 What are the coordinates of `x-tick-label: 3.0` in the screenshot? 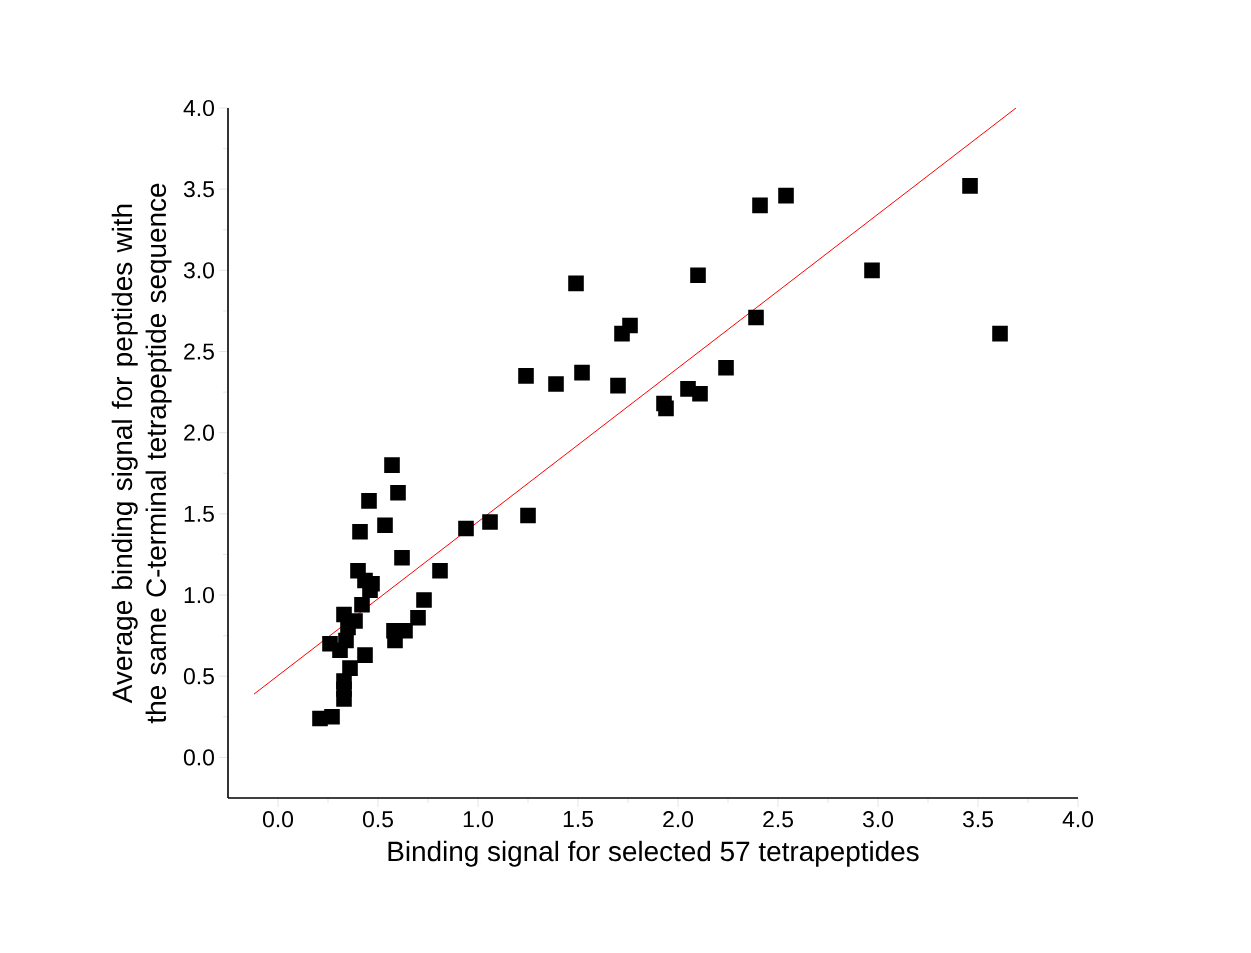 It's located at (878, 819).